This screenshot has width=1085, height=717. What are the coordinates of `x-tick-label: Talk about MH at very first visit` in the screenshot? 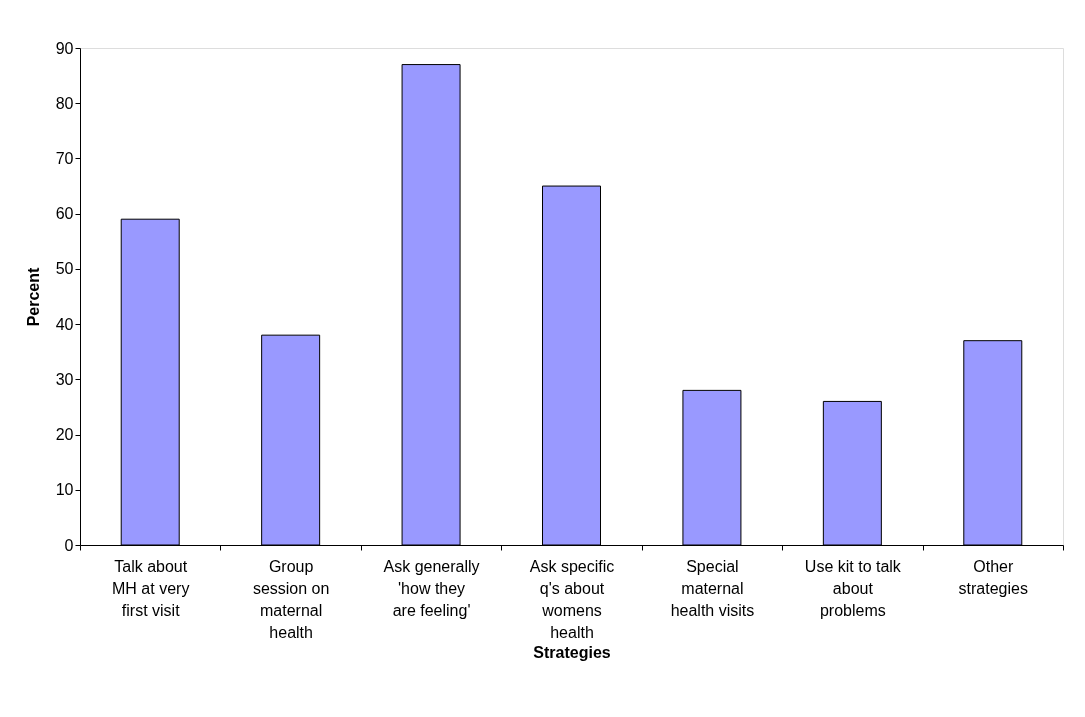 It's located at (151, 588).